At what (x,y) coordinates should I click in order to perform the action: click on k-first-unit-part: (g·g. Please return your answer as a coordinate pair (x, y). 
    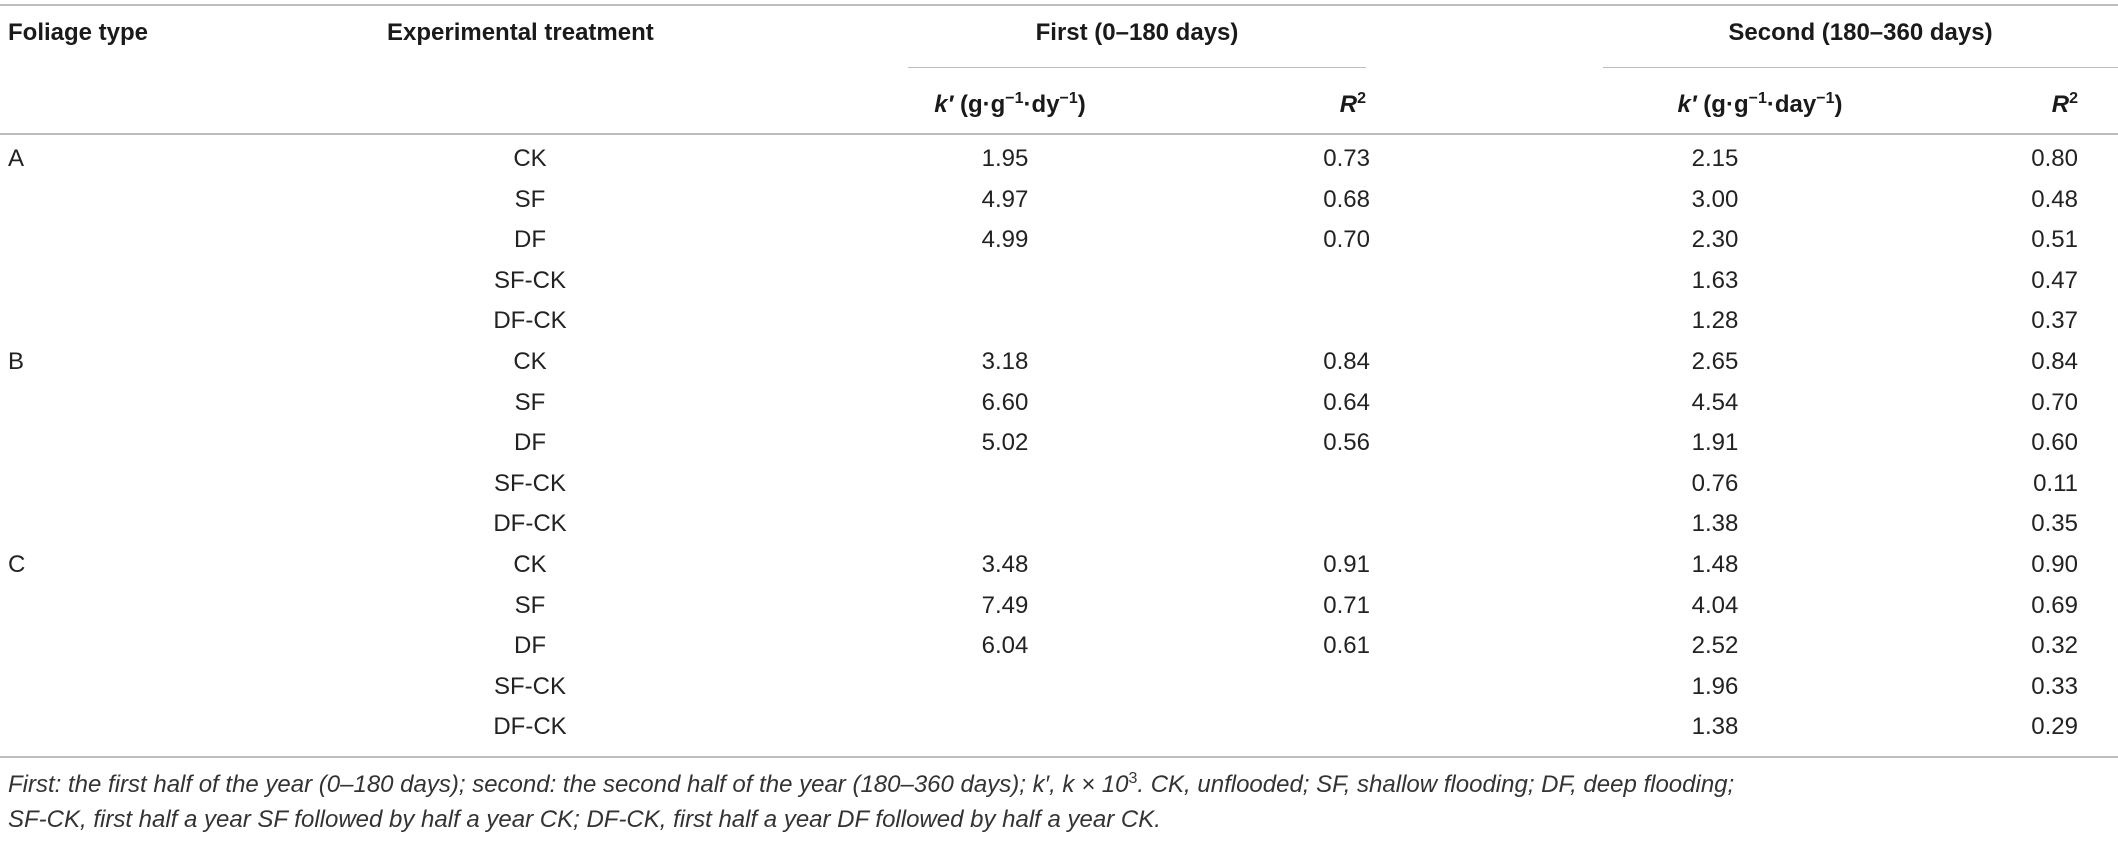
    Looking at the image, I should click on (979, 104).